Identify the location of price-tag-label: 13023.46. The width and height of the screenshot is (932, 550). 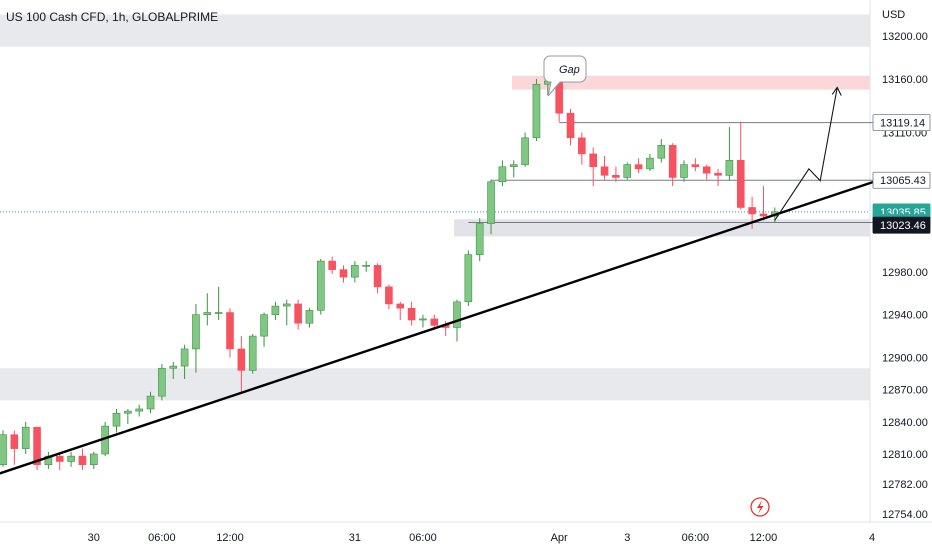
(903, 226).